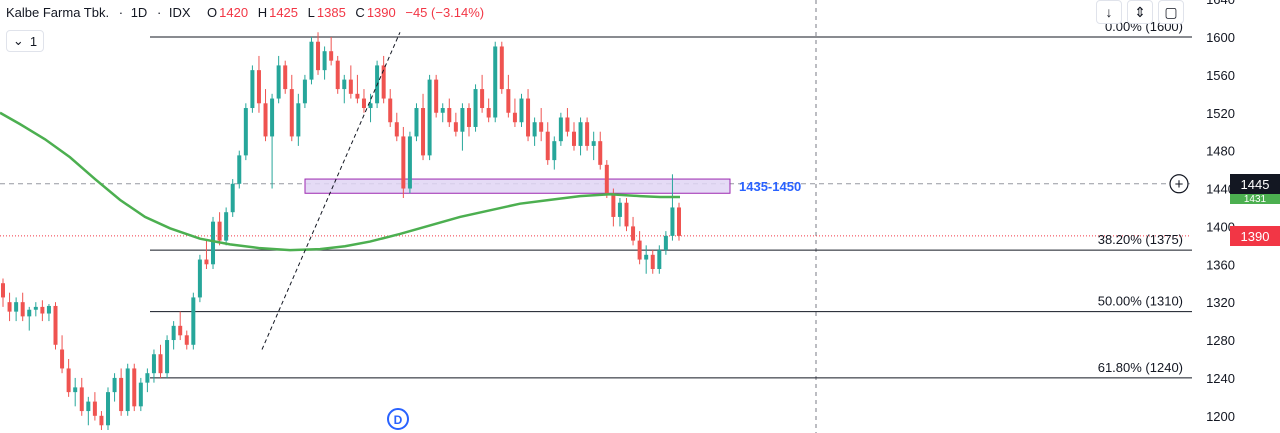 The image size is (1280, 433). I want to click on exchange-label: IDX, so click(179, 12).